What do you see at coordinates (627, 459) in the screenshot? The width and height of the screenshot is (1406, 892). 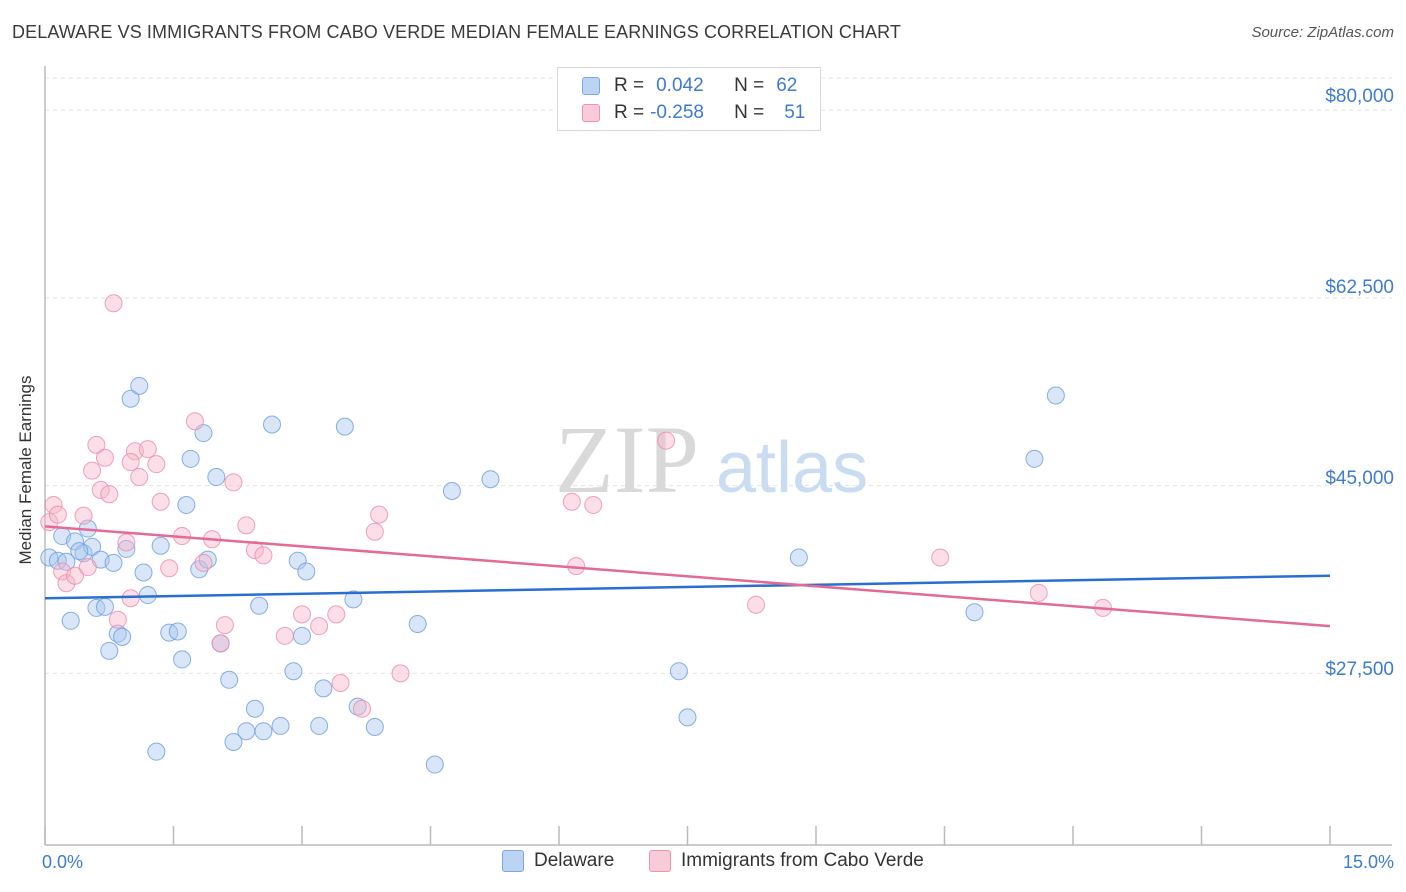 I see `watermark-zip: ZIP` at bounding box center [627, 459].